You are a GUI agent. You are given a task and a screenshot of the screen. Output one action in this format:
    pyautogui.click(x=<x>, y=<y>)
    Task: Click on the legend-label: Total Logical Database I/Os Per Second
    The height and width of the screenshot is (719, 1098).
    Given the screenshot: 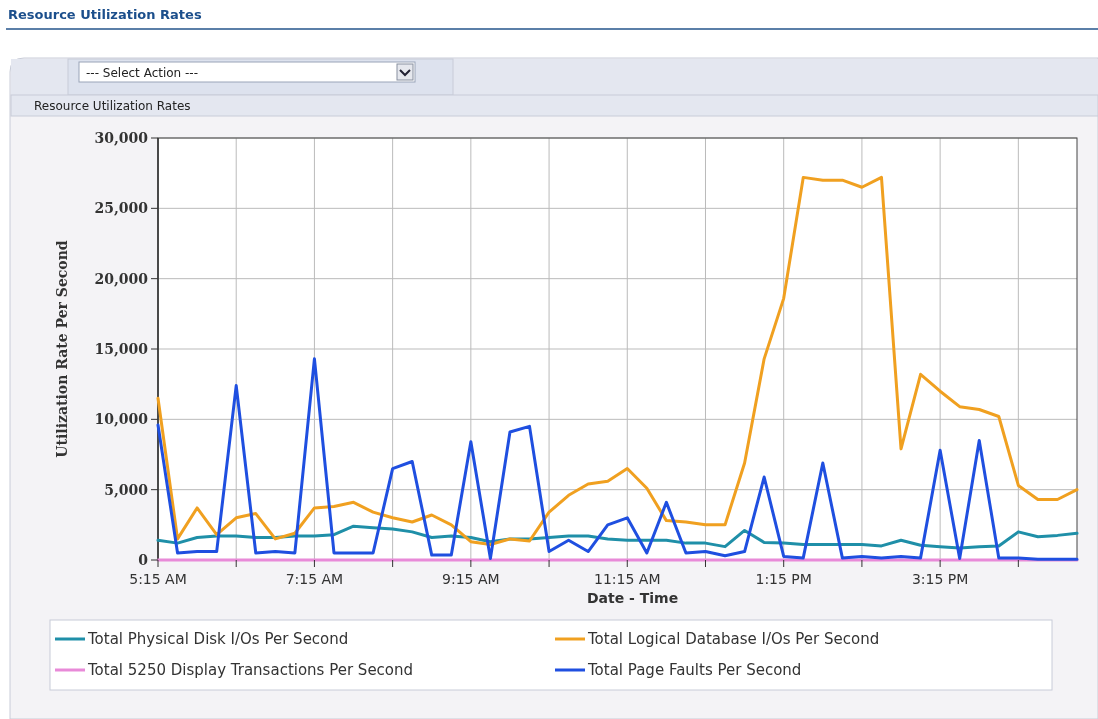 What is the action you would take?
    pyautogui.click(x=733, y=639)
    